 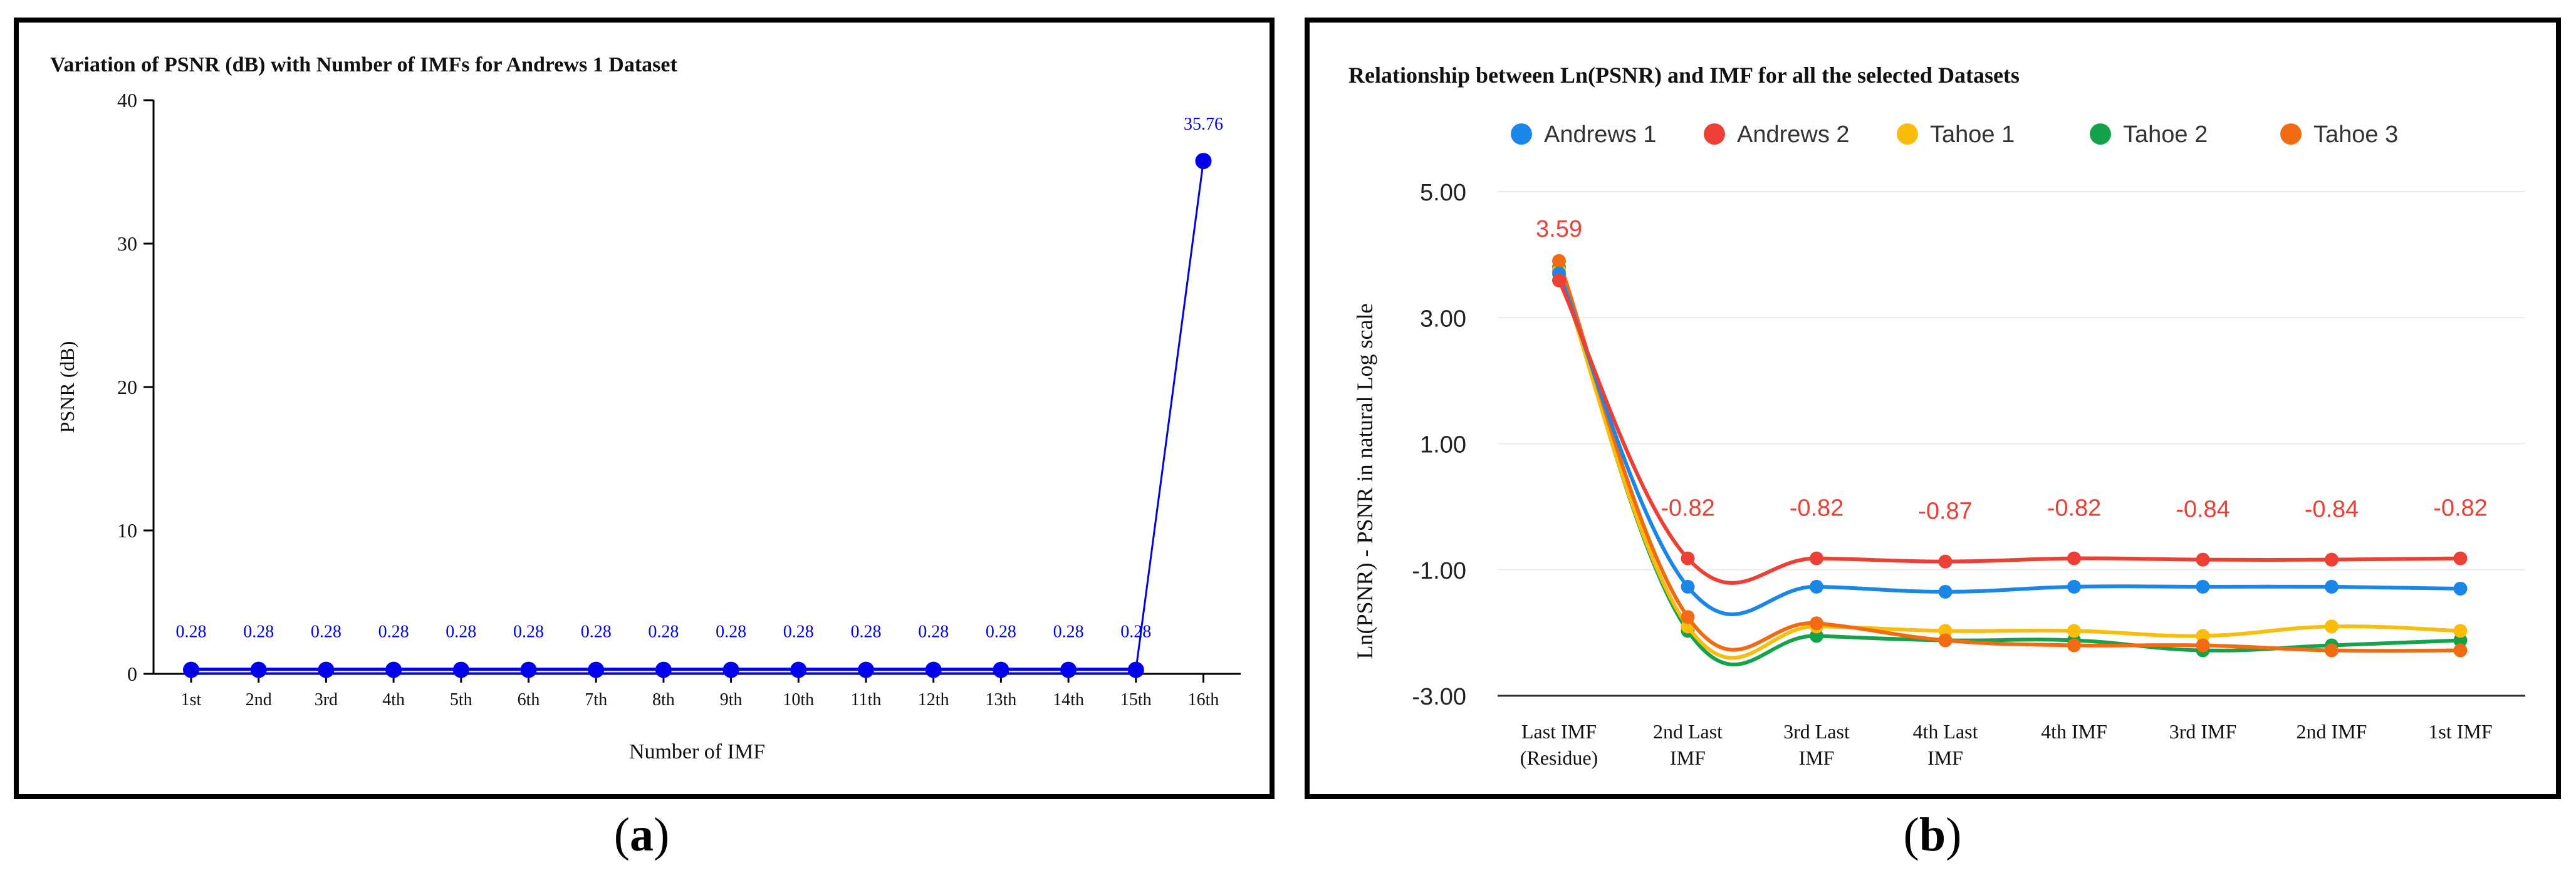 I want to click on data-label: -0.87, so click(x=1945, y=512).